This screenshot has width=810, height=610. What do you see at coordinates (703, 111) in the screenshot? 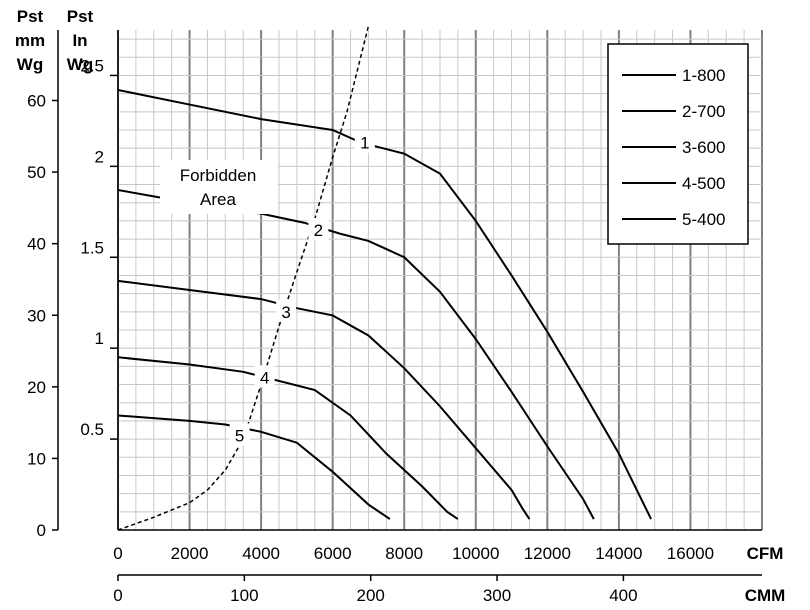
I see `legend-label: 2-700` at bounding box center [703, 111].